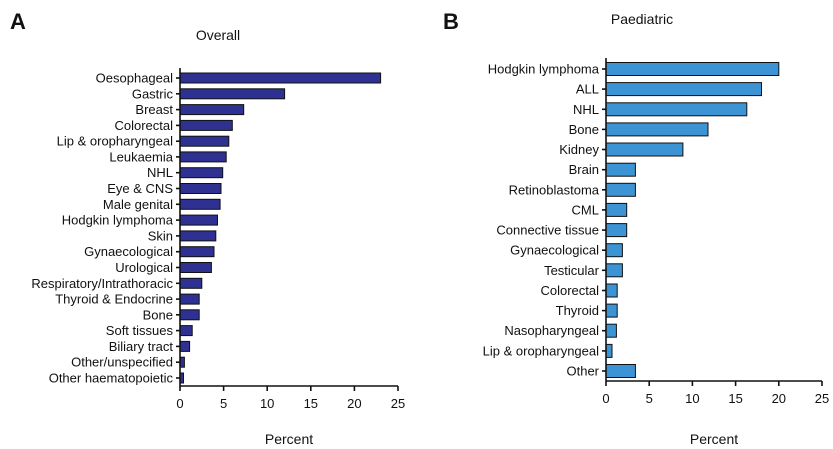  I want to click on panel-b-x-tick-label: 10, so click(692, 398).